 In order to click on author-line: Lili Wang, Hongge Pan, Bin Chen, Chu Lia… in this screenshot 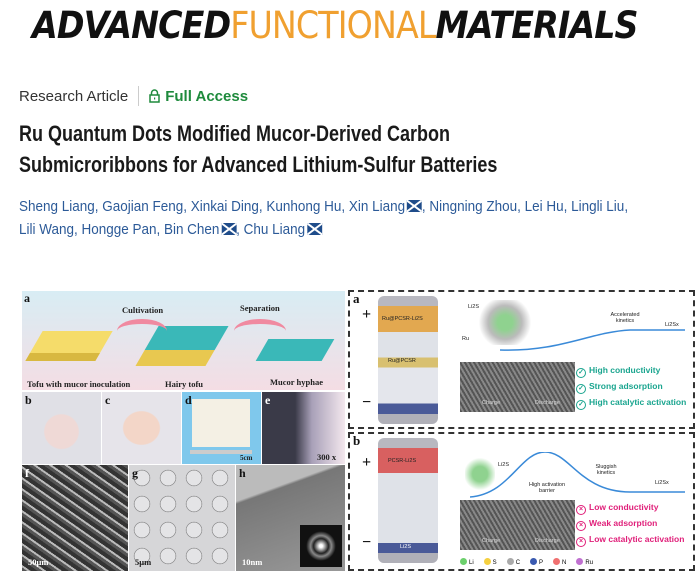, I will do `click(323, 230)`.